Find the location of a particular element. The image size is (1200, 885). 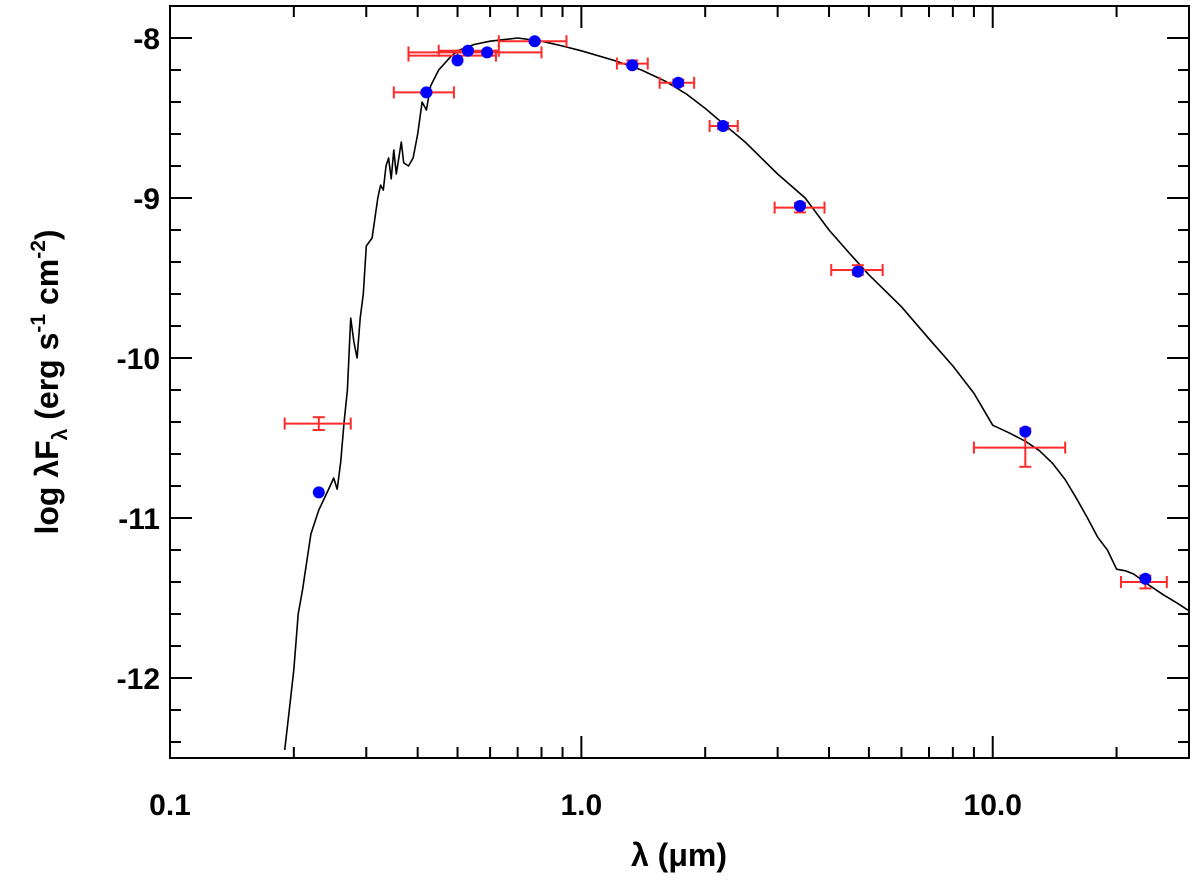

y-tick-label-2: -10 is located at coordinates (138, 359).